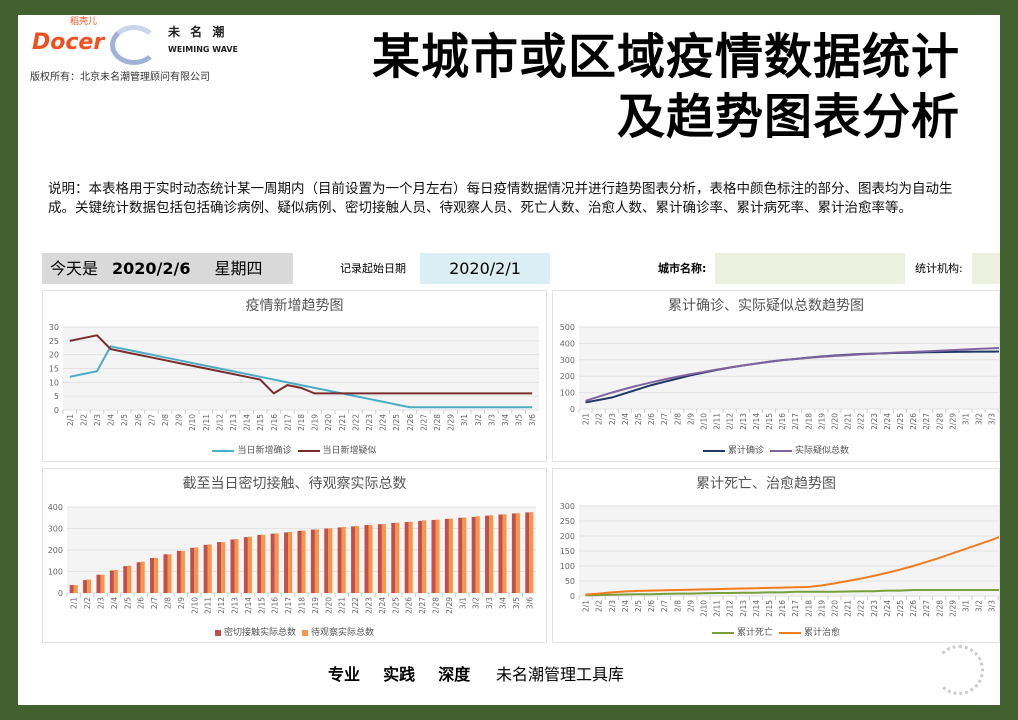  Describe the element at coordinates (179, 420) in the screenshot. I see `x-tick-label: 2/9` at that location.